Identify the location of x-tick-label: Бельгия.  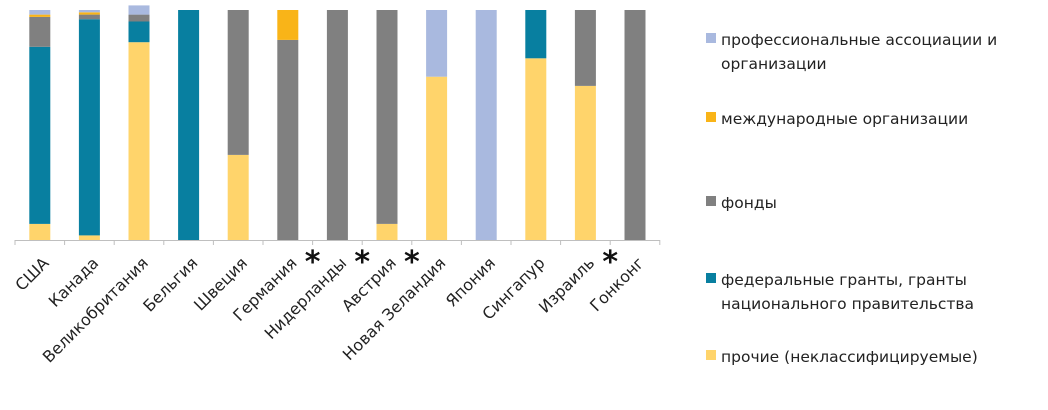
(170, 284).